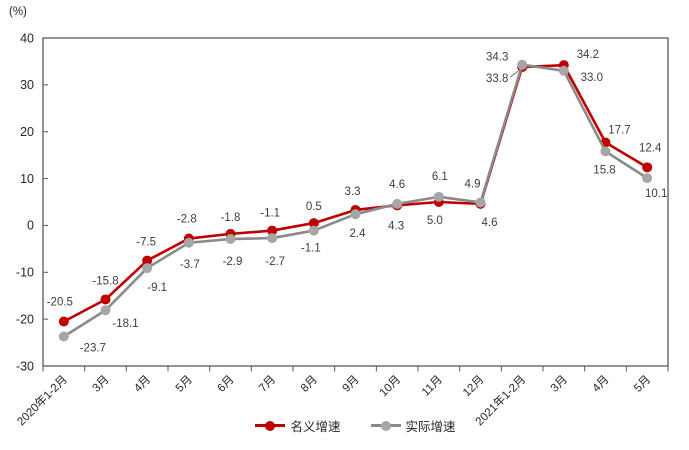 The height and width of the screenshot is (450, 689). I want to click on x-axis-tick-label: 9月, so click(350, 384).